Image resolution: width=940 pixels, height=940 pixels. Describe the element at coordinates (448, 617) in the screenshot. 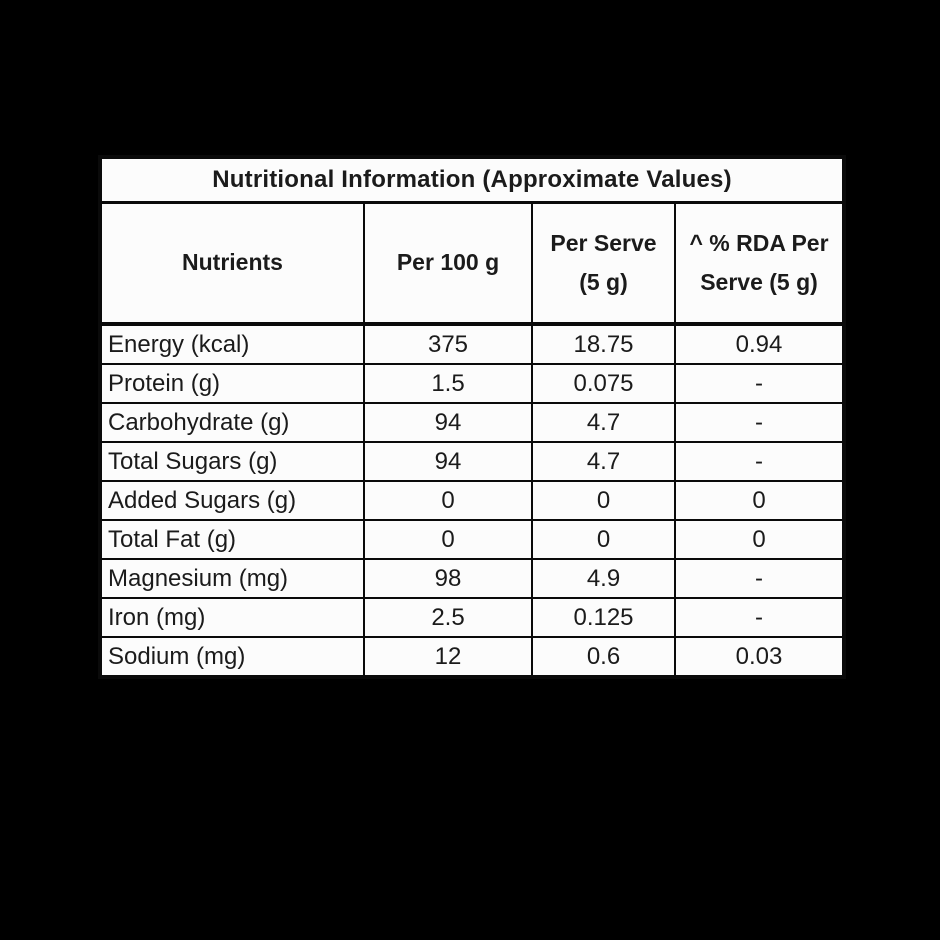

I see `per-100g-value: 2.5` at that location.